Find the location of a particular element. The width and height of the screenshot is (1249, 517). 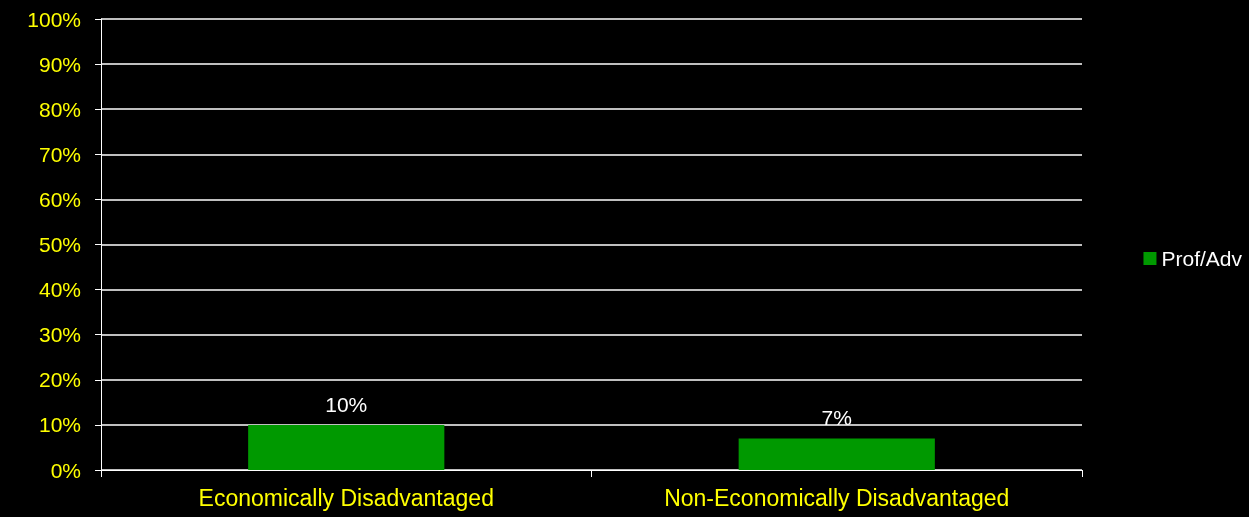

y-tick-label: 30% is located at coordinates (59, 335).